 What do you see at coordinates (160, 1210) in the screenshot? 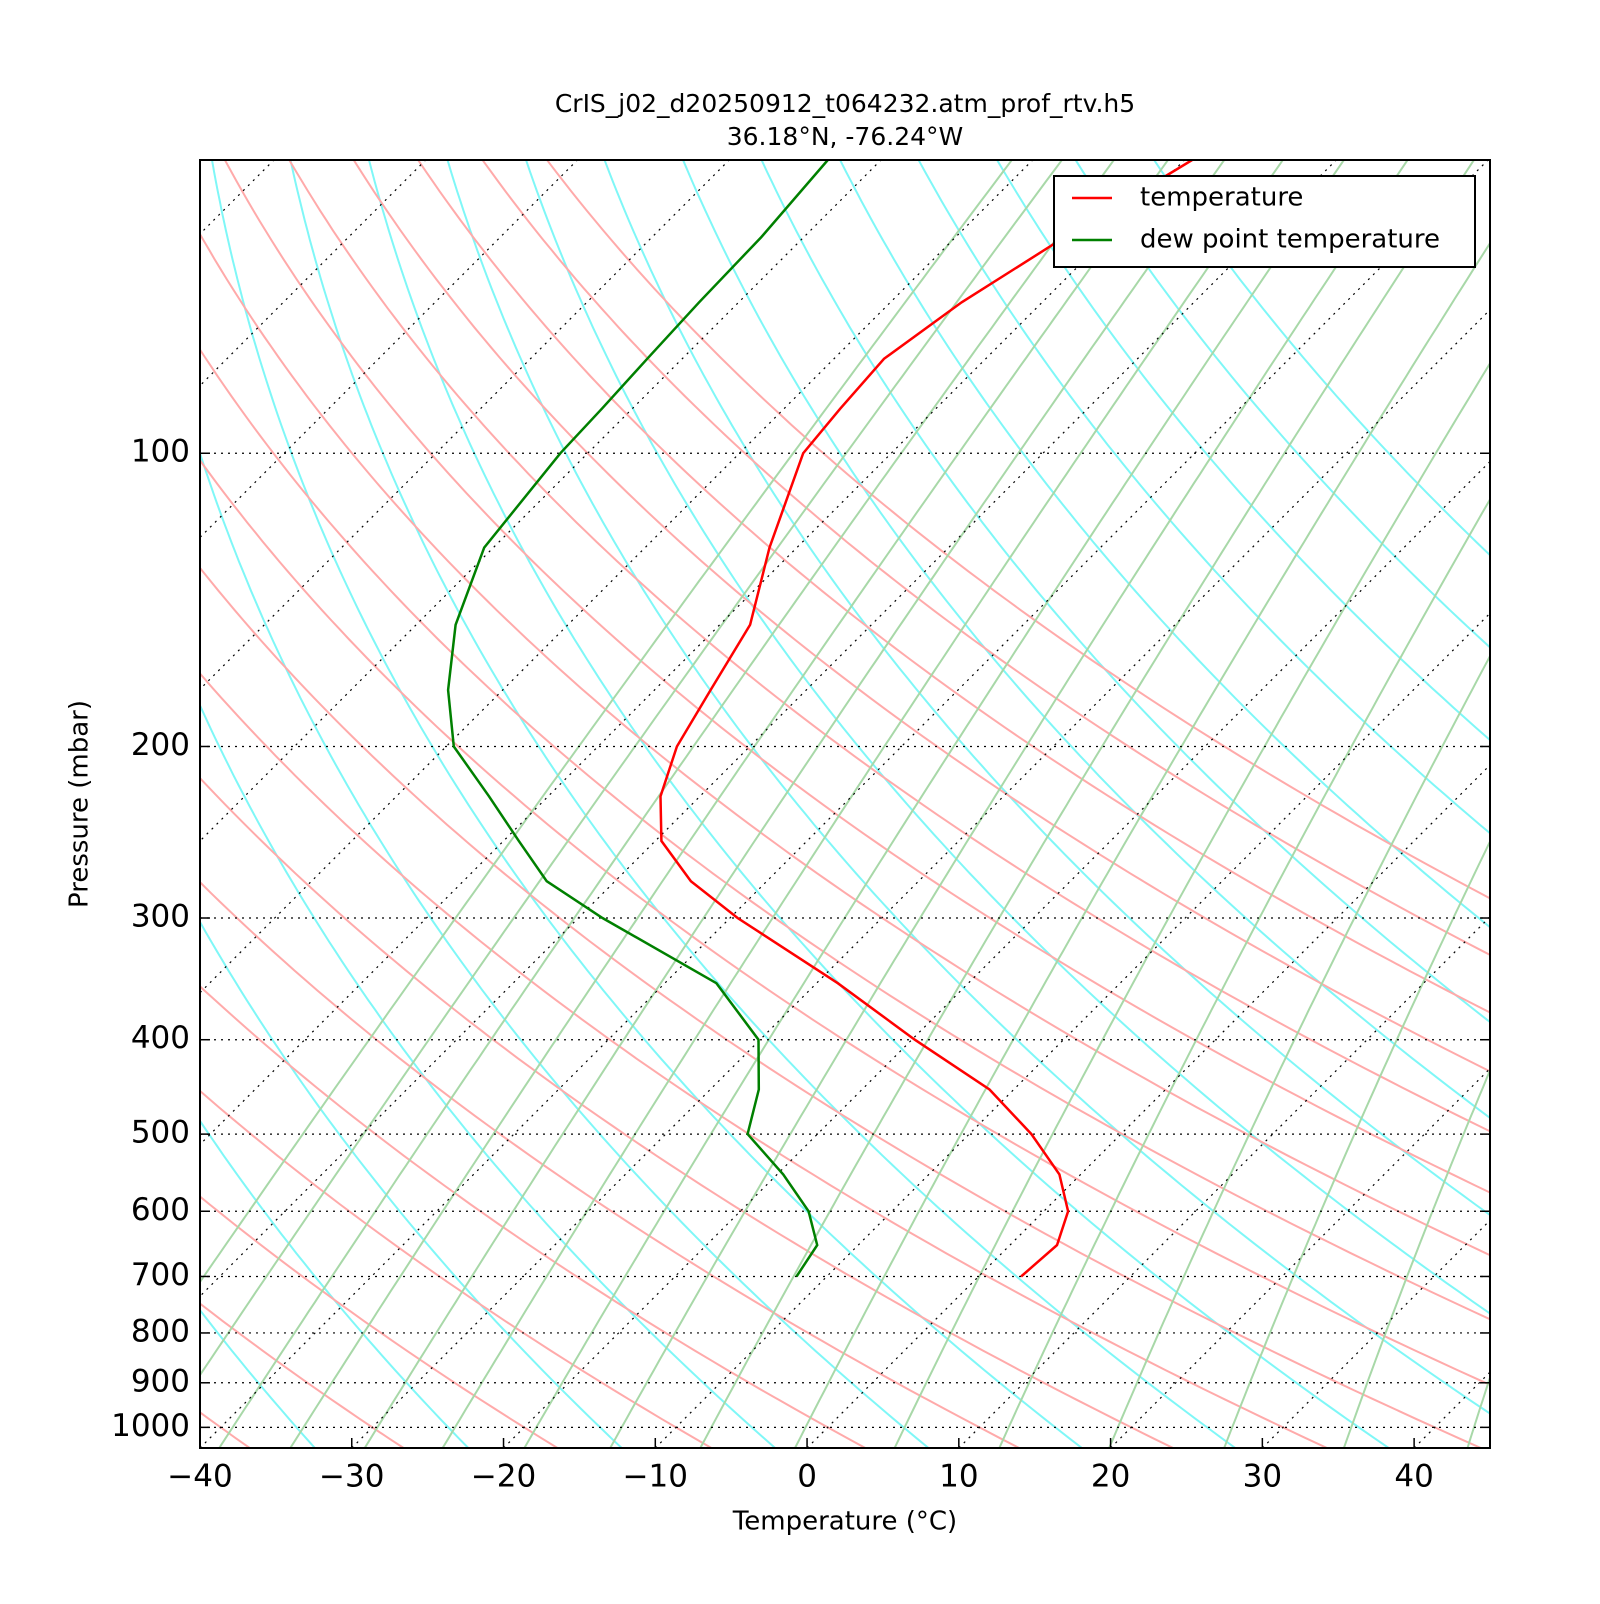
I see `y-tick-label: 600` at bounding box center [160, 1210].